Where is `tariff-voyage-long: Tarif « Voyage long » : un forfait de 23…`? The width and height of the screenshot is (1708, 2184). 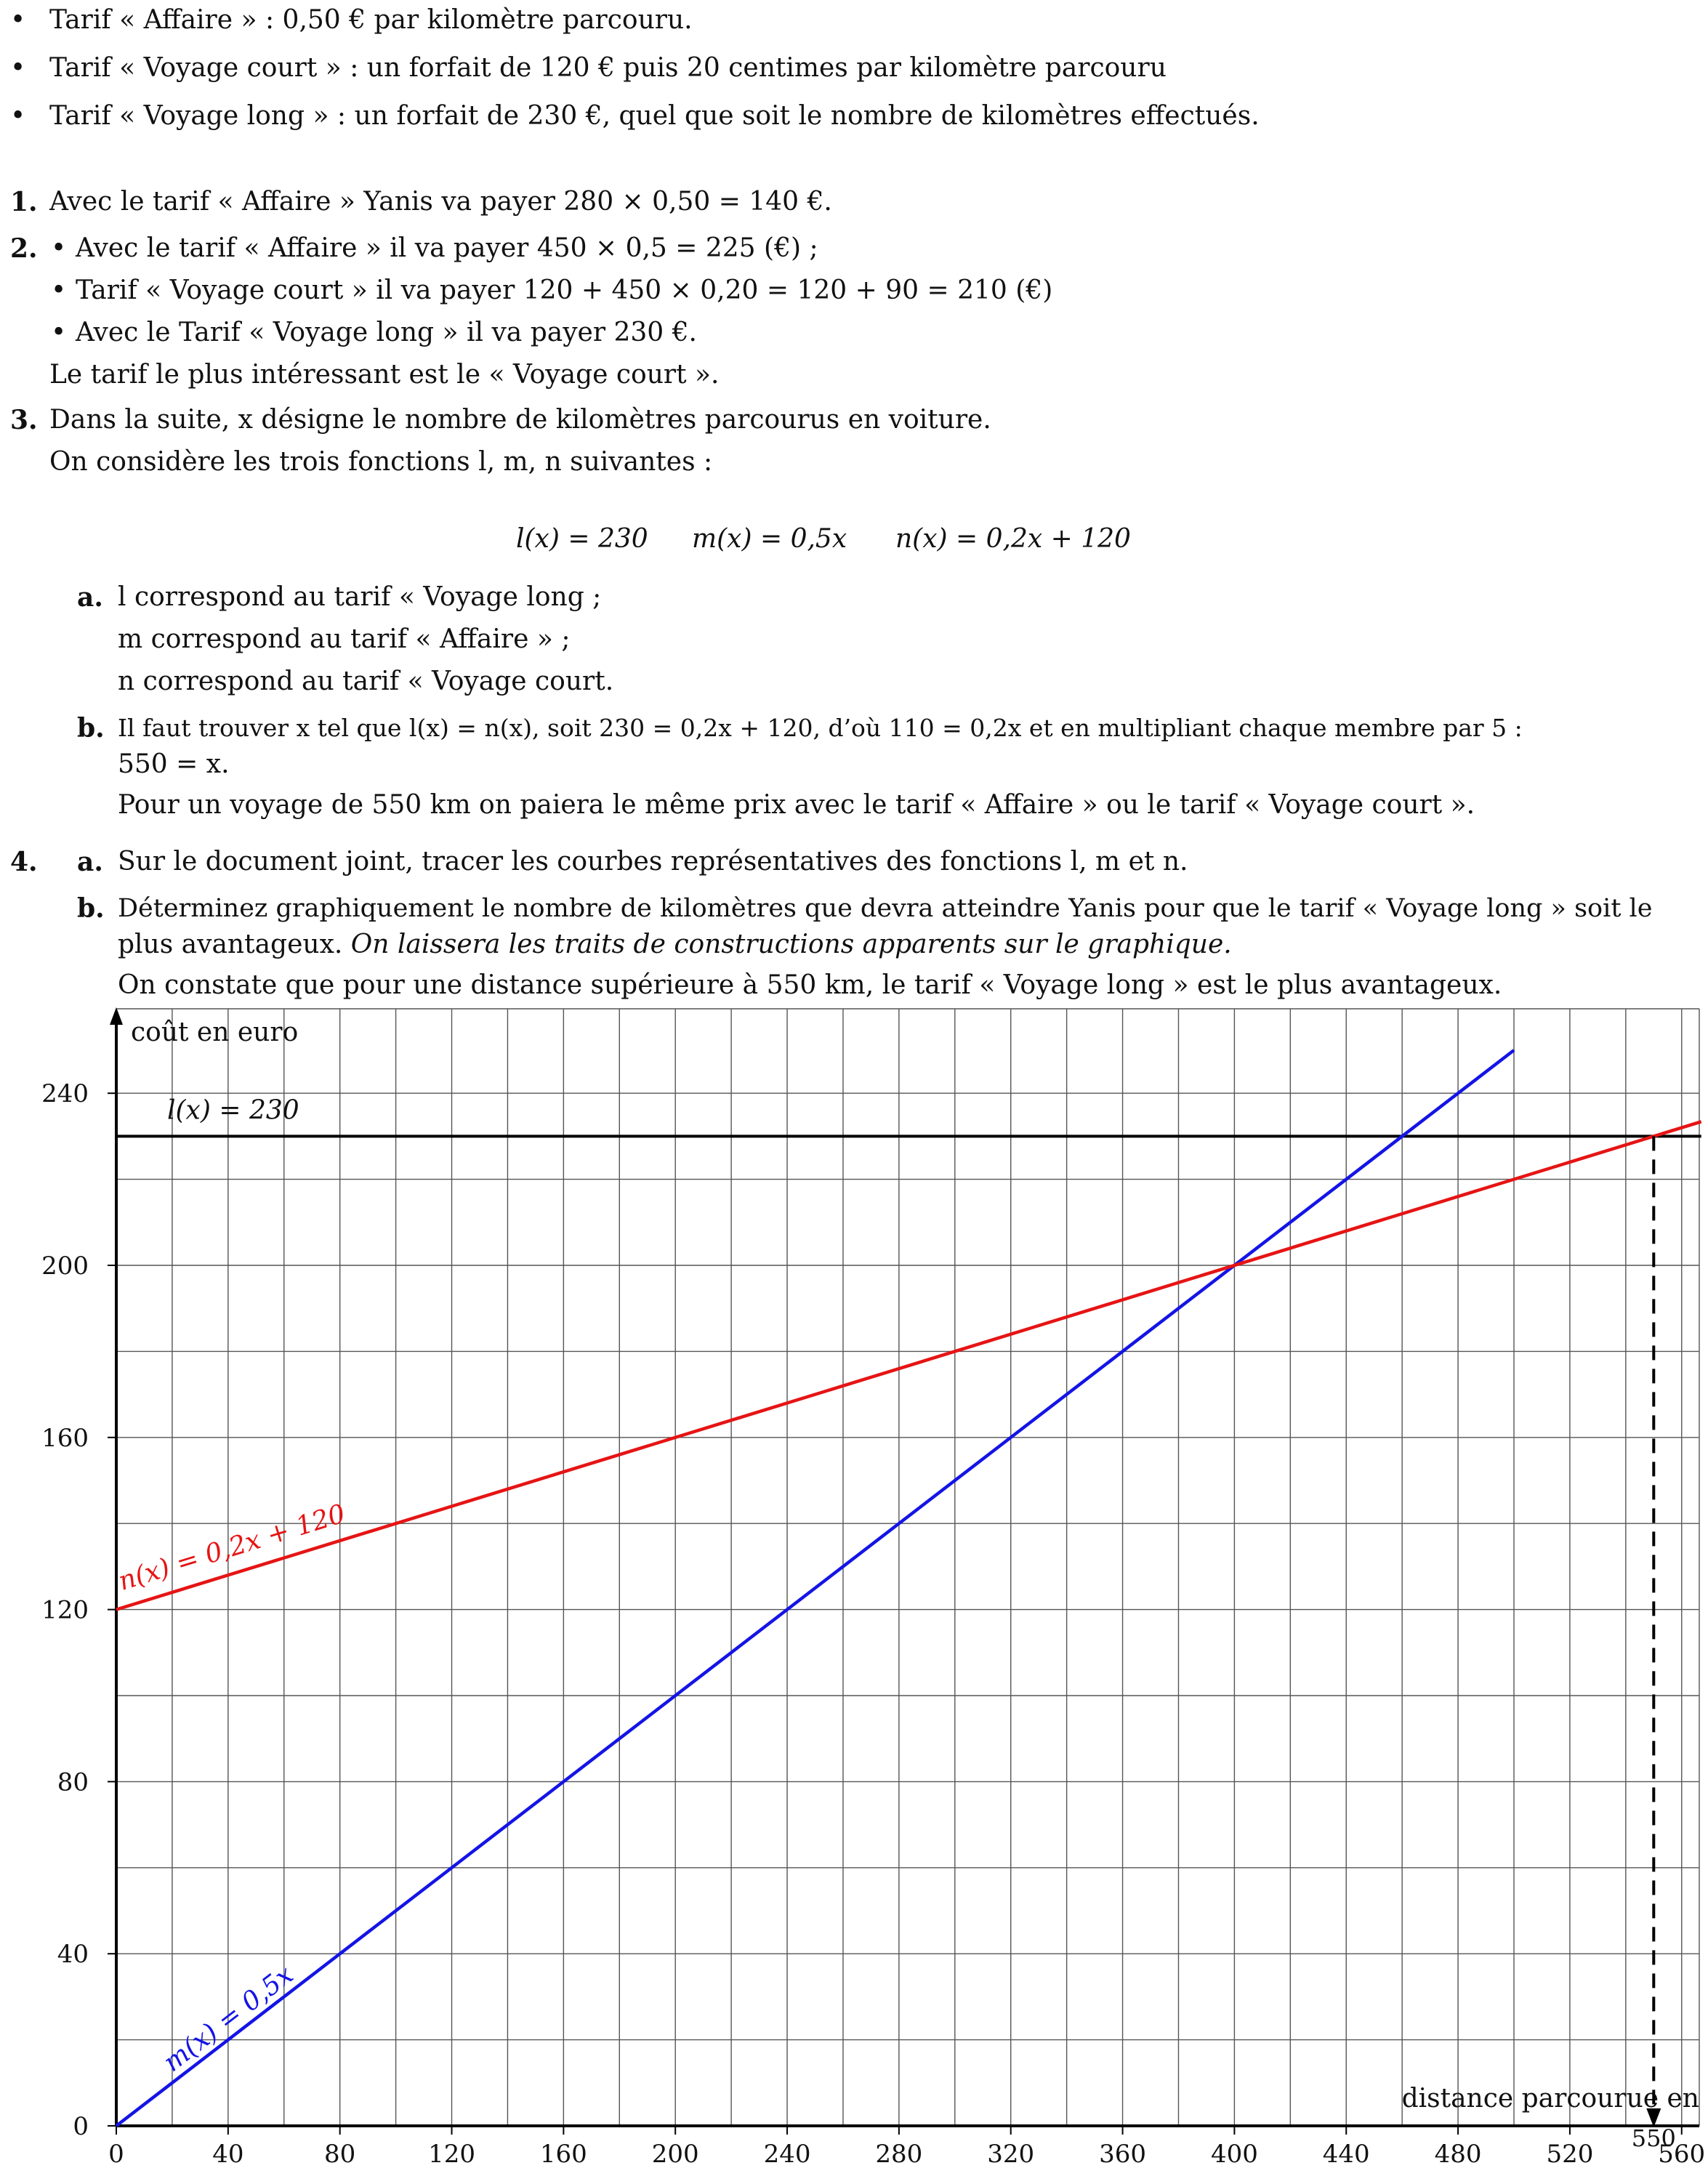 tariff-voyage-long: Tarif « Voyage long » : un forfait de 23… is located at coordinates (655, 116).